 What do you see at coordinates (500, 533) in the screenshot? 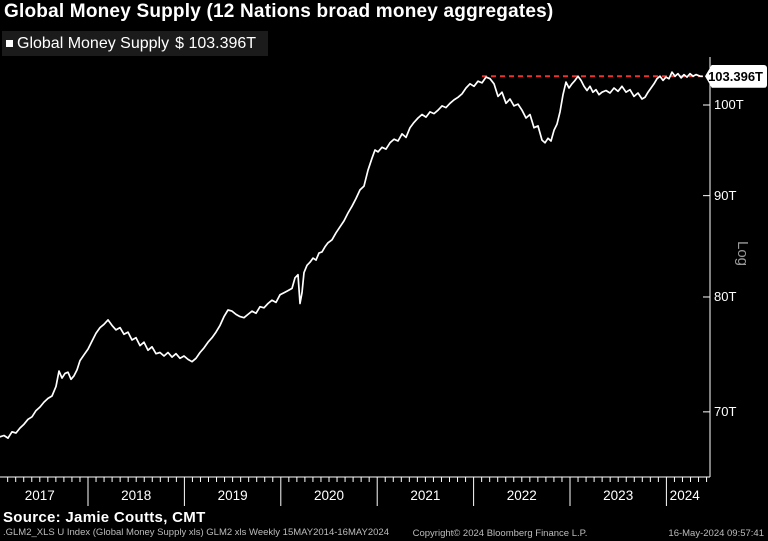
I see `copyright-text: Copyright© 2024 Bloomberg Finance L.P.` at bounding box center [500, 533].